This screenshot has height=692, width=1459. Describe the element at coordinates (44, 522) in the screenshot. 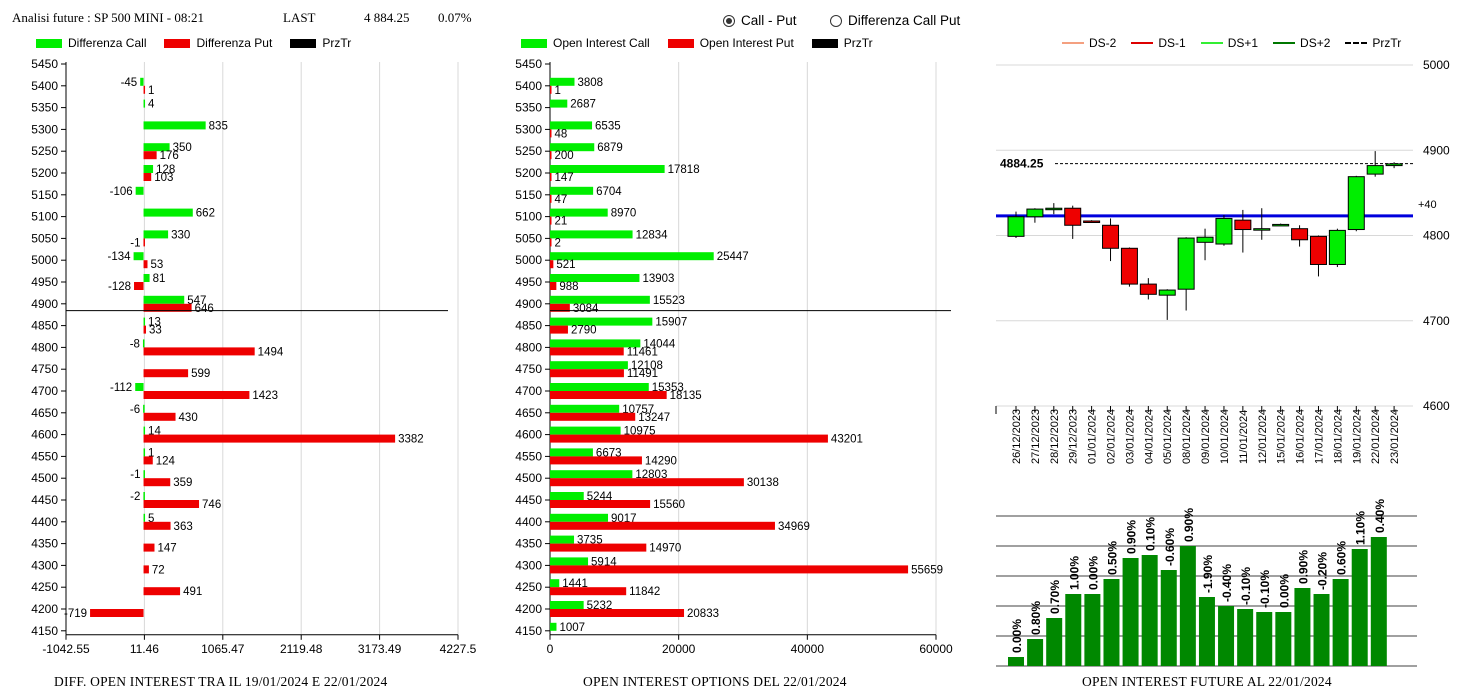

I see `y-tick-label: 4400` at that location.